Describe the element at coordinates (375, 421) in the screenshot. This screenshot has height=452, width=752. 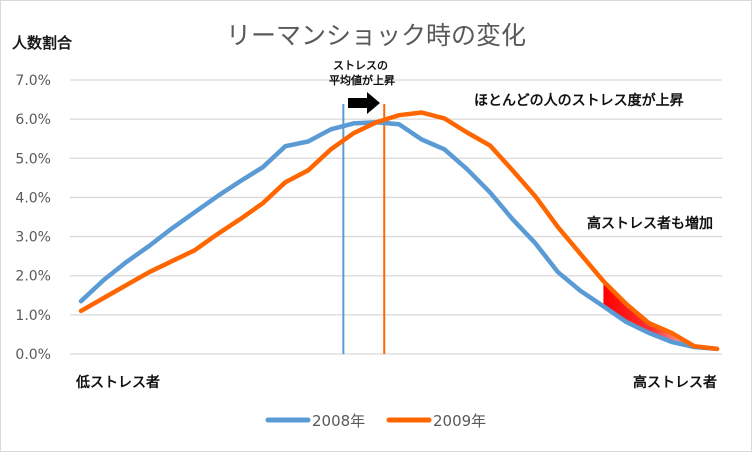
I see `legend: 2008年 2009年` at that location.